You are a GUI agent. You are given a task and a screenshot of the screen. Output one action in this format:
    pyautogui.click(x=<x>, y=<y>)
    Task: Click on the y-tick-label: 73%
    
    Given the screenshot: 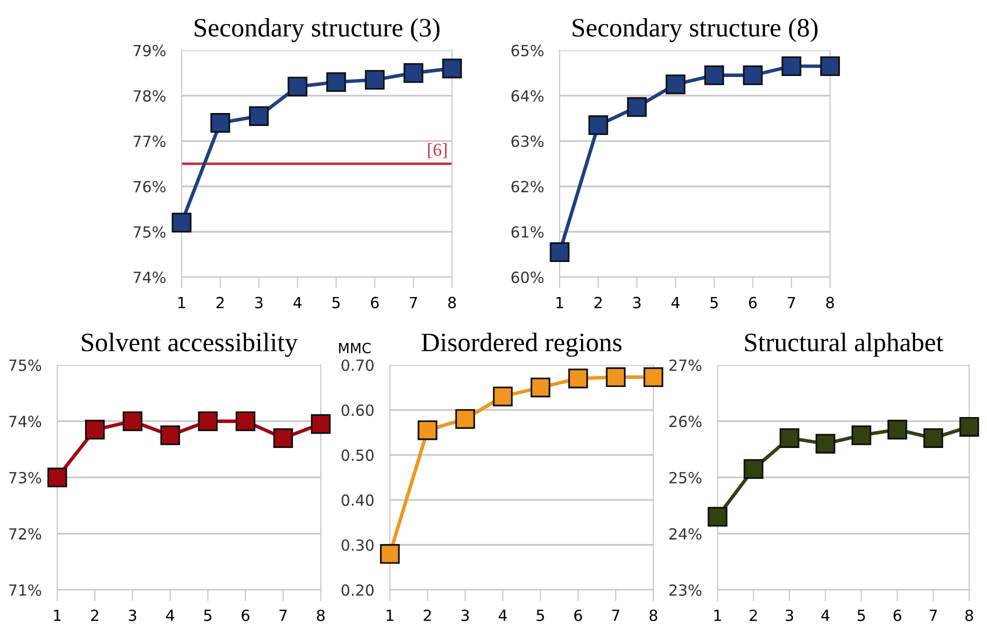 What is the action you would take?
    pyautogui.click(x=25, y=478)
    